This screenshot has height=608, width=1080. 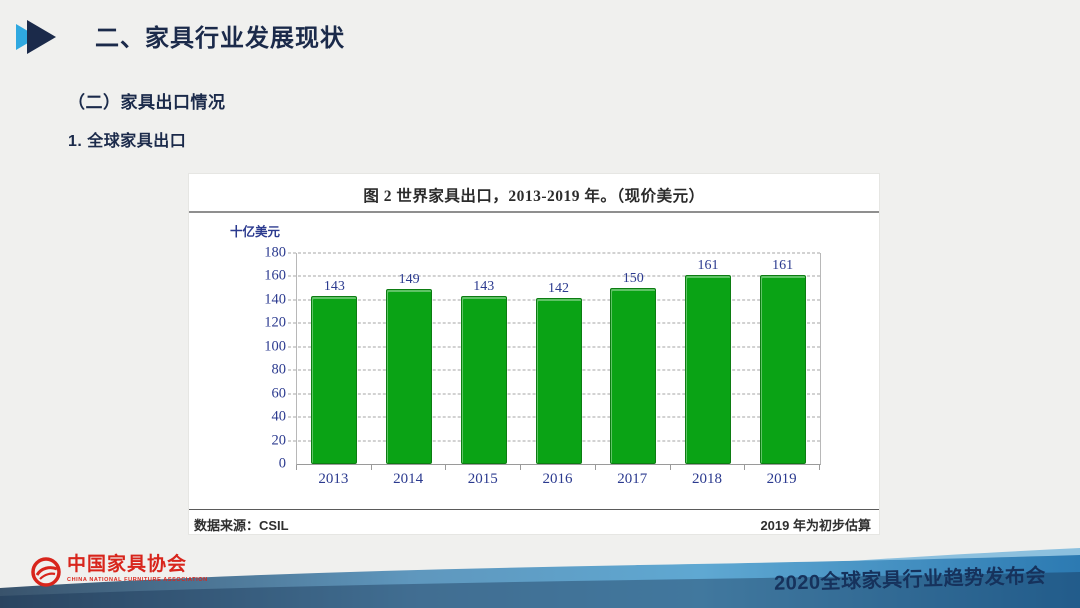 I want to click on bar-slot-2016: 142, so click(x=558, y=358).